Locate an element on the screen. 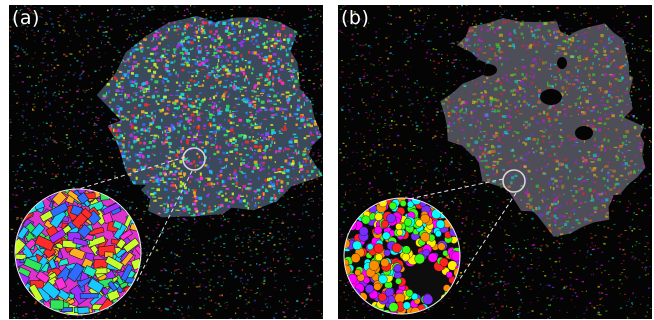 The image size is (654, 320). panel-a-label: (a) is located at coordinates (26, 18).